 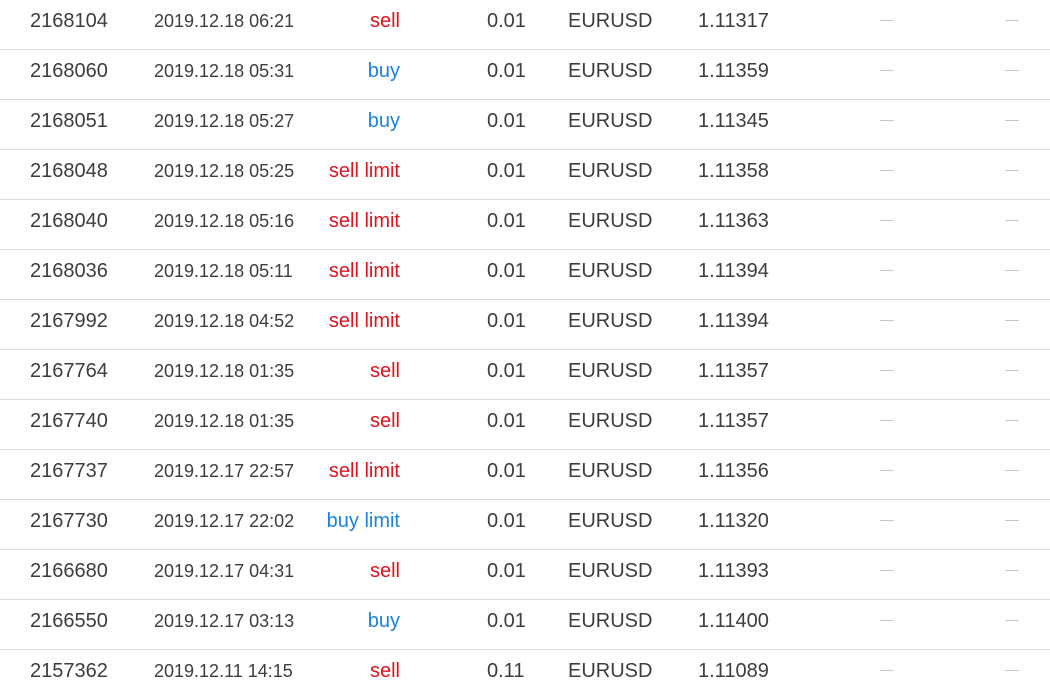 What do you see at coordinates (506, 671) in the screenshot?
I see `volume-cell: 0.11` at bounding box center [506, 671].